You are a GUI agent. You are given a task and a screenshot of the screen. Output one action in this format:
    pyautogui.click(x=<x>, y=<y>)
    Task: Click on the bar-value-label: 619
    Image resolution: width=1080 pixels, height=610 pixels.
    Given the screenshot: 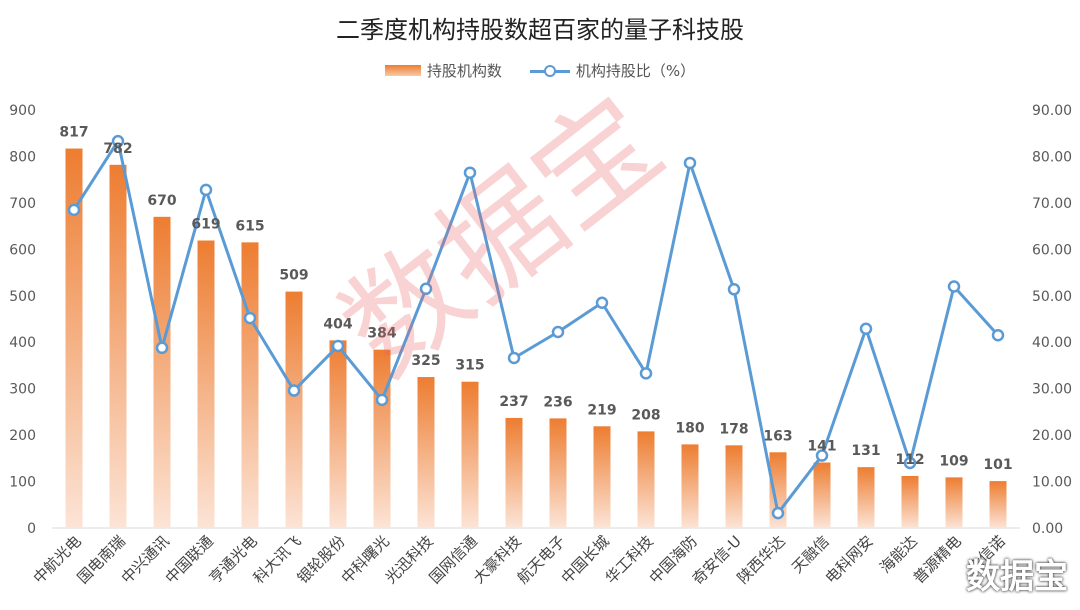 What is the action you would take?
    pyautogui.click(x=205, y=225)
    